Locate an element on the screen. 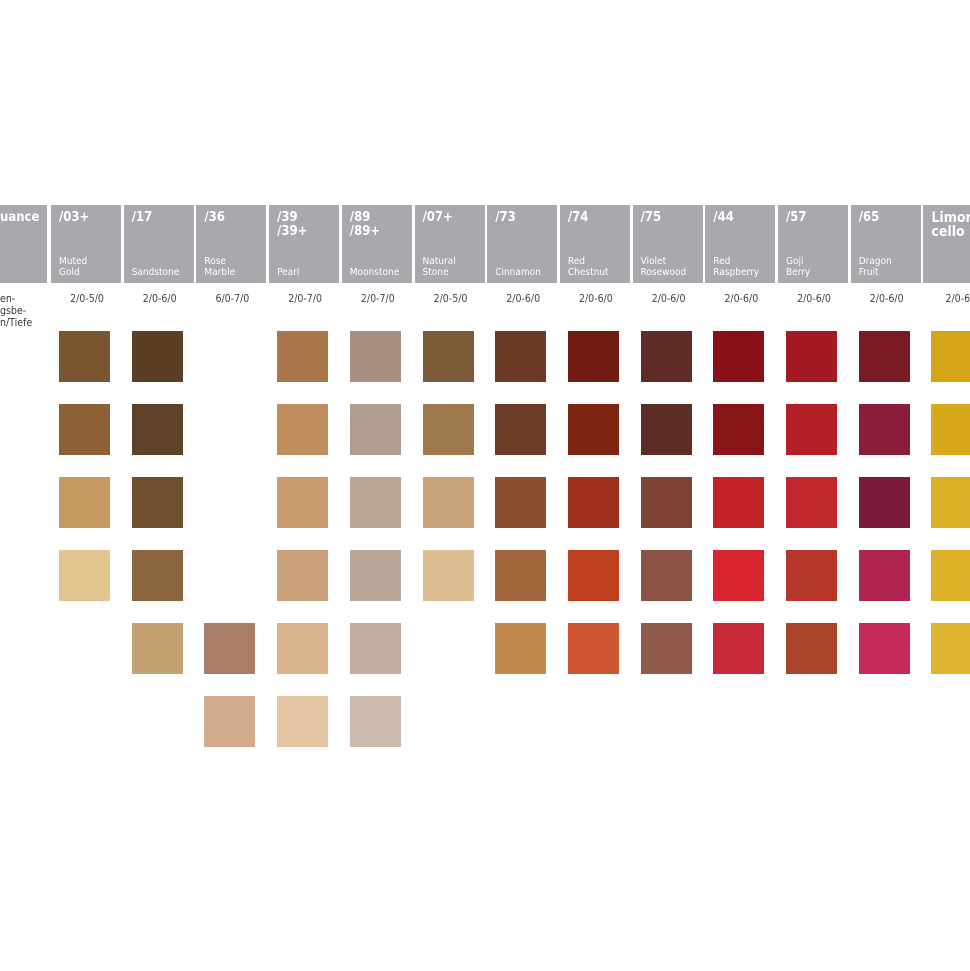 The image size is (970, 971). header-code: /36 is located at coordinates (235, 218).